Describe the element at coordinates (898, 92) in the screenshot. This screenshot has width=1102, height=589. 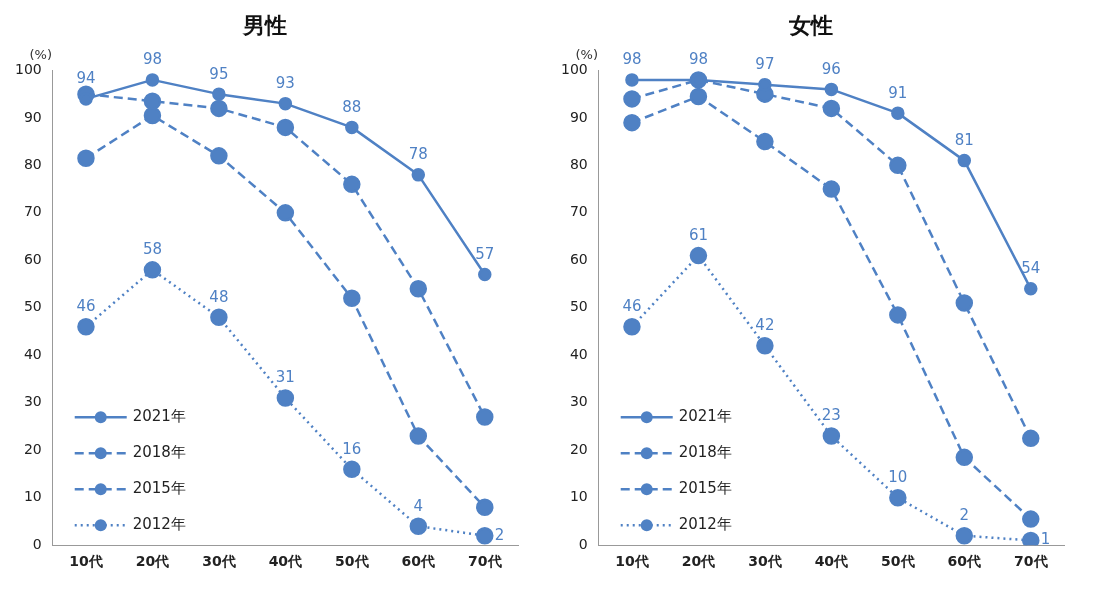
I see `data-label: 91` at that location.